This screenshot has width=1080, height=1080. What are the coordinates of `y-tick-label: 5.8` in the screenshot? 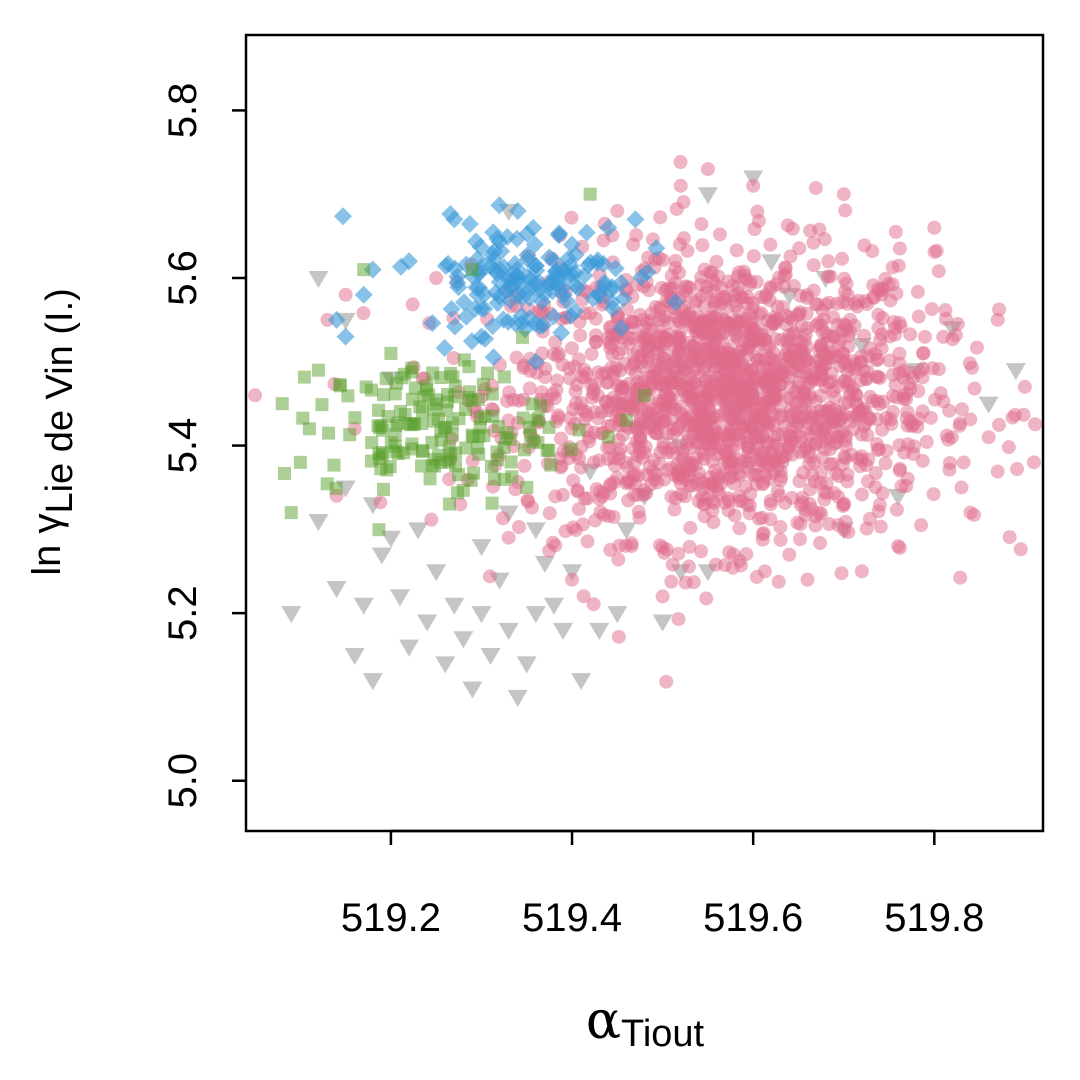 It's located at (183, 111).